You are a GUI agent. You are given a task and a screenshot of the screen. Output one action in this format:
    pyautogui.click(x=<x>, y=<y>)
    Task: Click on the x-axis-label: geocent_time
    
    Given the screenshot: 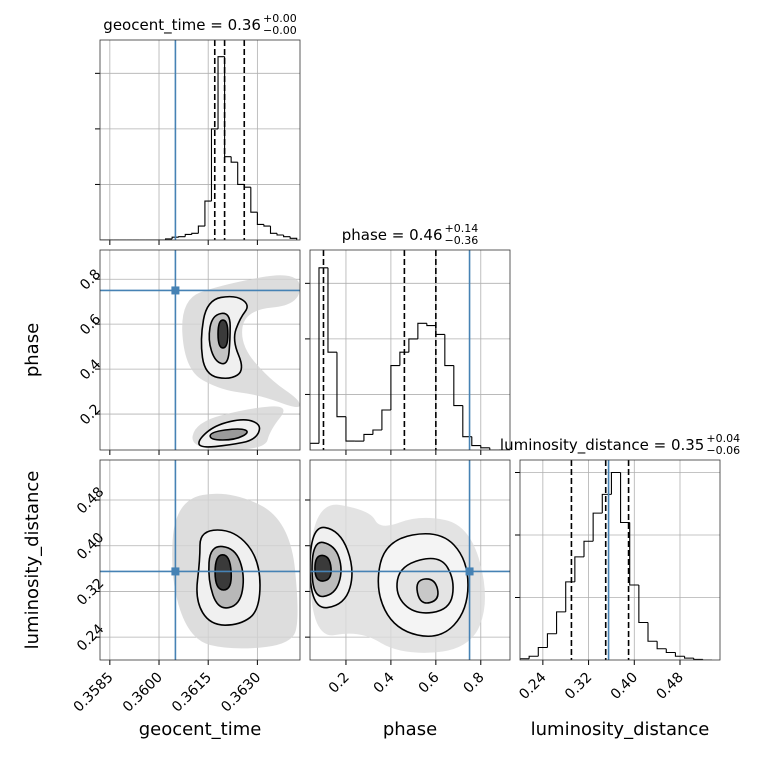 What is the action you would take?
    pyautogui.click(x=200, y=729)
    